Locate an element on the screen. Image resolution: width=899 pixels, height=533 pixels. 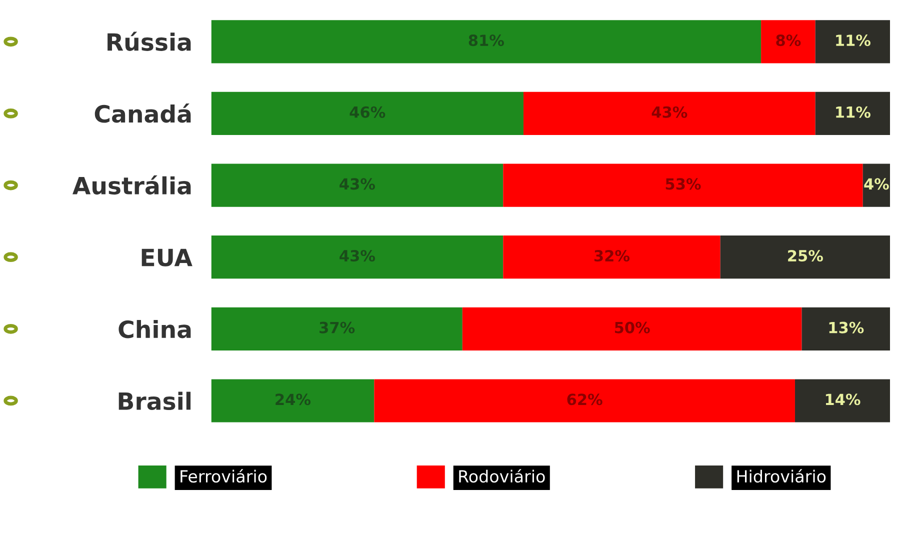
data-label: 8% is located at coordinates (788, 40).